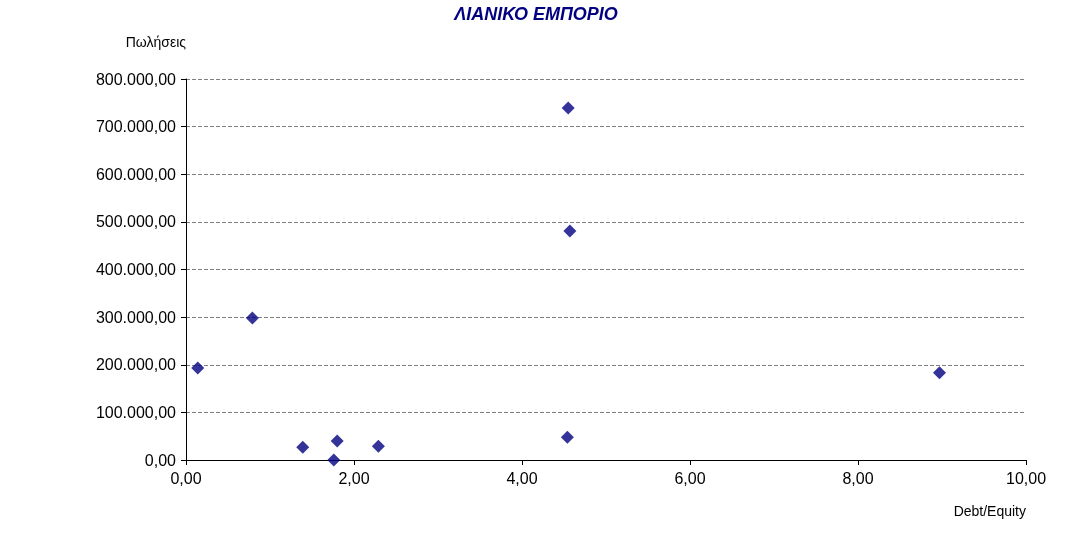 This screenshot has height=556, width=1072. Describe the element at coordinates (136, 174) in the screenshot. I see `y-tick-label: 600.000,00` at that location.